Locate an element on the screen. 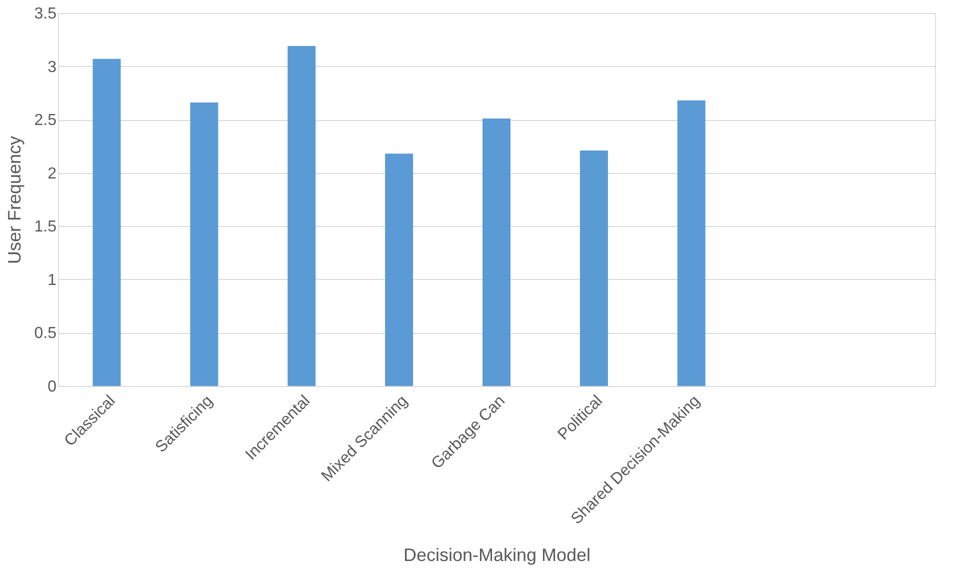 The height and width of the screenshot is (581, 953). x-axis-title: Decision-Making Model is located at coordinates (497, 555).